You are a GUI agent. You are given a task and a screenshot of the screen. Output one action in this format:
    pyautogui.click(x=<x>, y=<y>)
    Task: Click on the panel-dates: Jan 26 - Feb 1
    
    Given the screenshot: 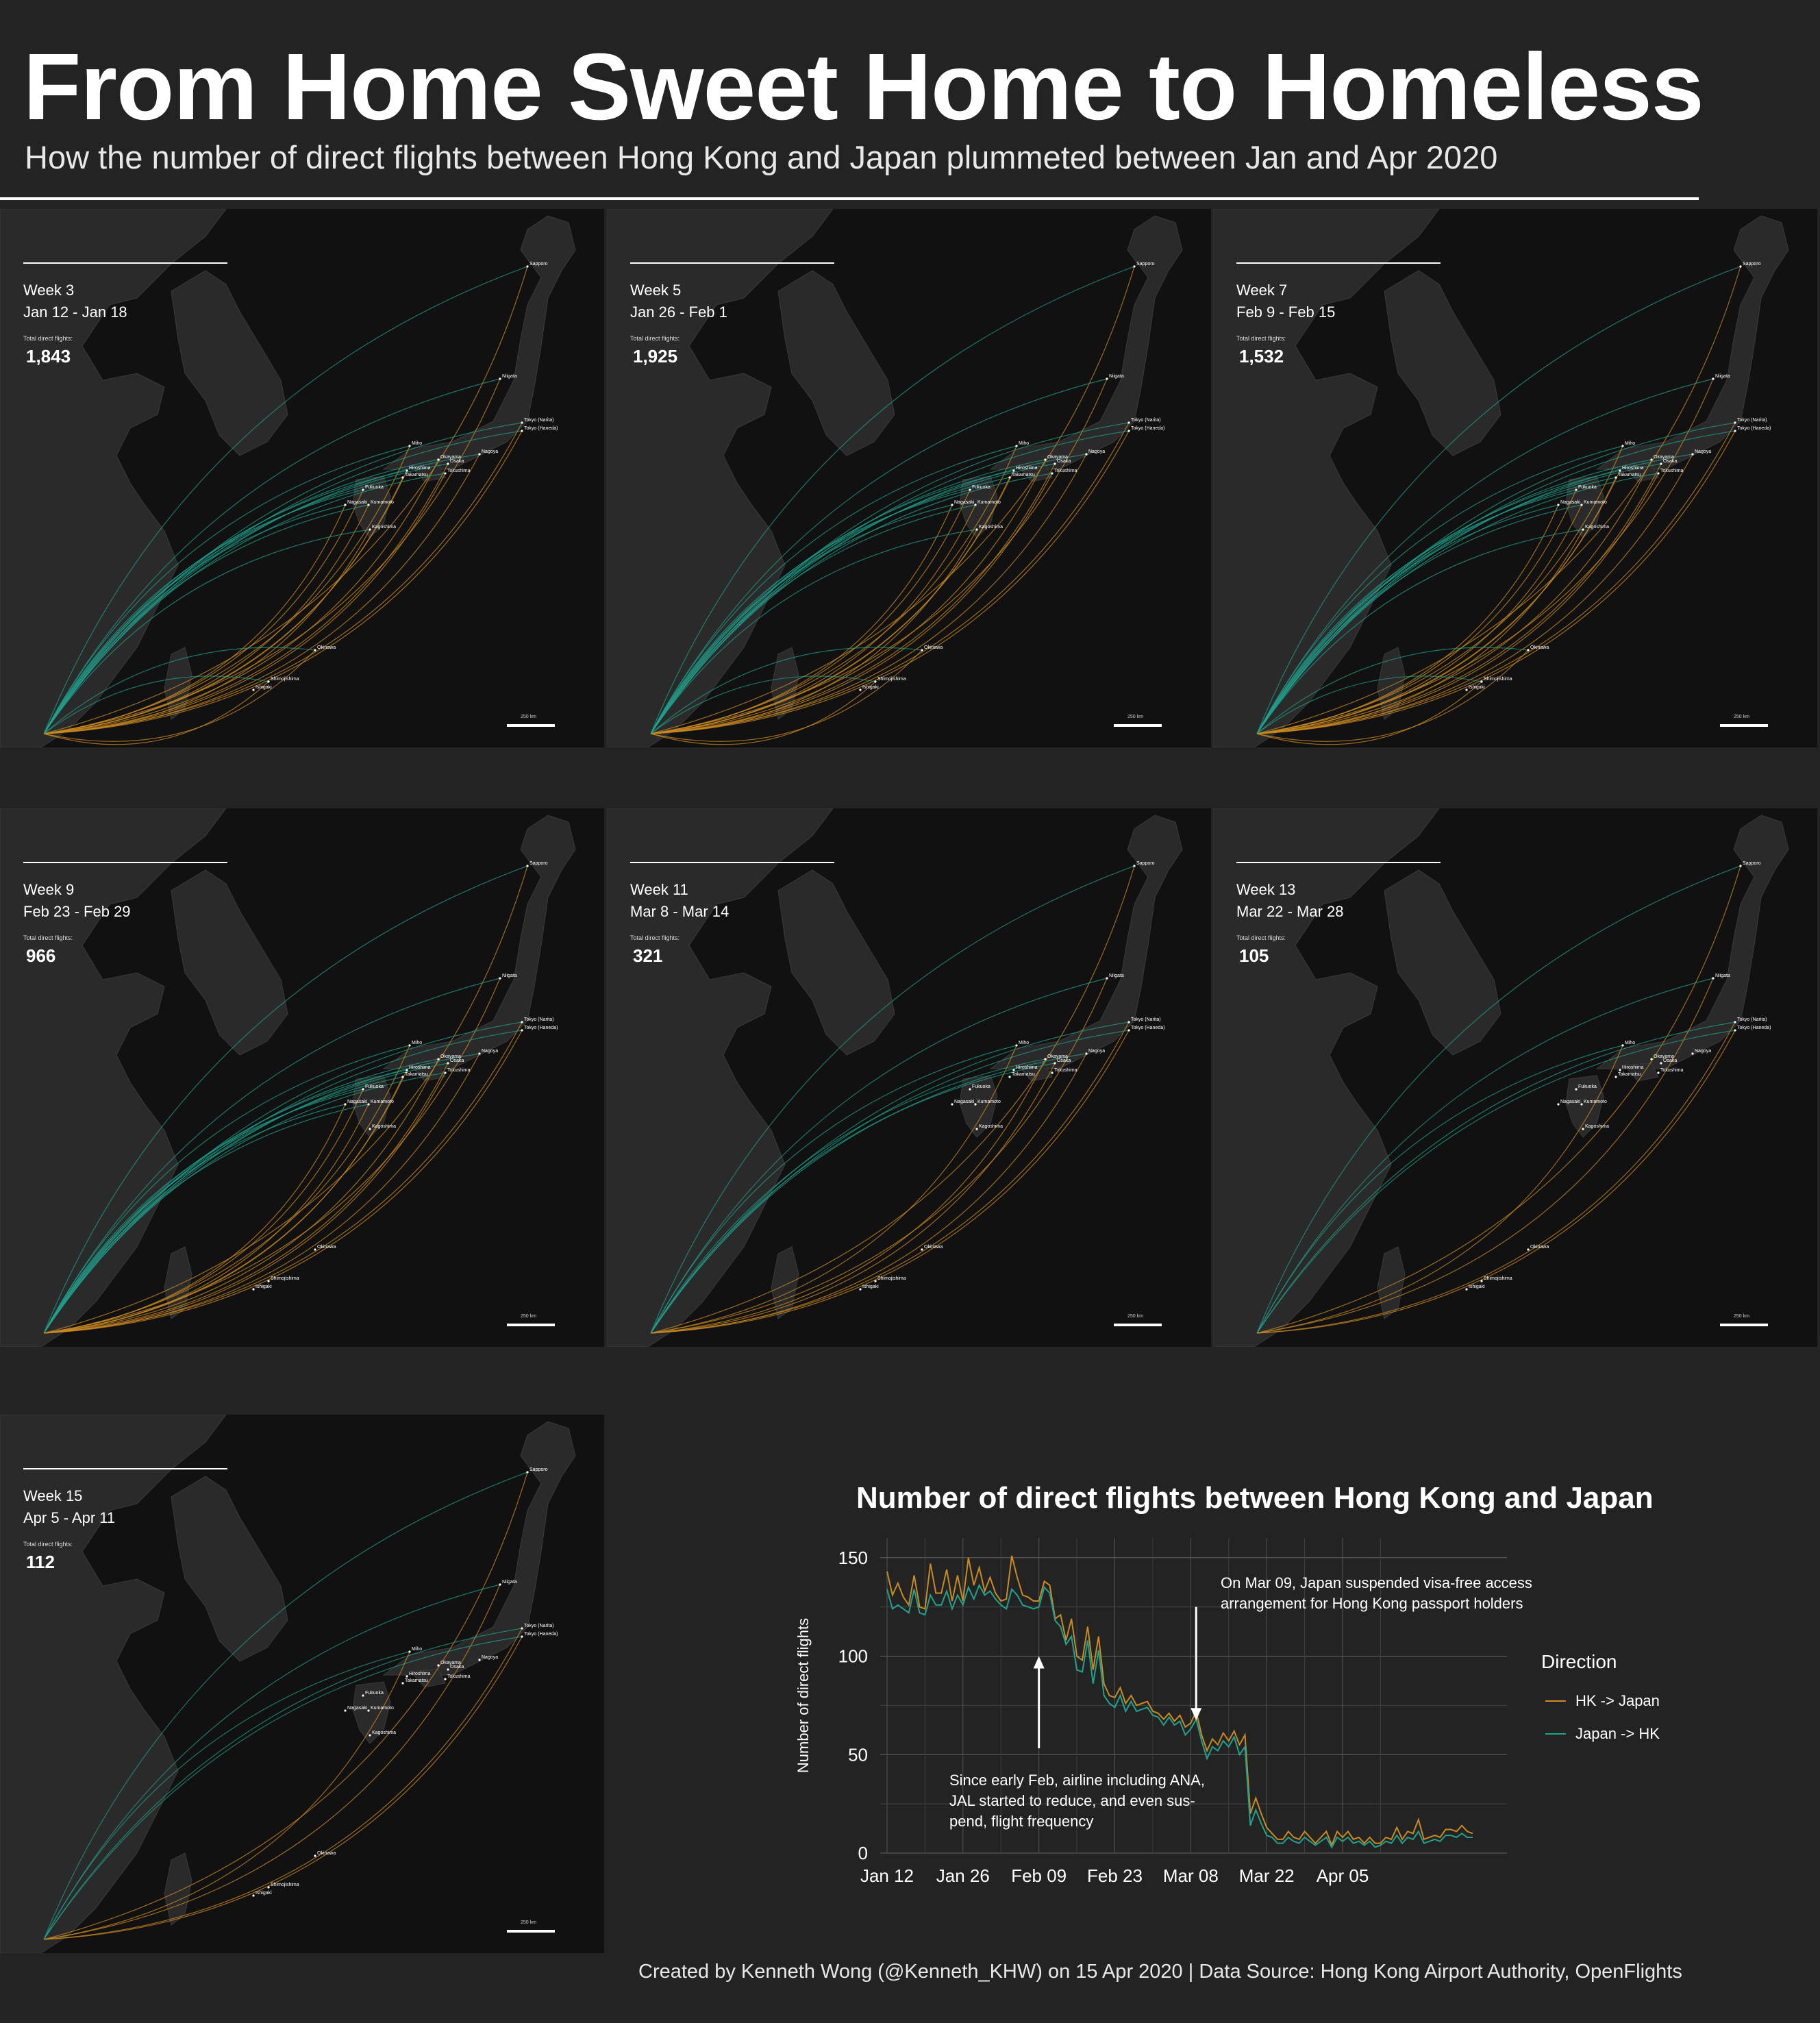 What is the action you would take?
    pyautogui.click(x=678, y=312)
    